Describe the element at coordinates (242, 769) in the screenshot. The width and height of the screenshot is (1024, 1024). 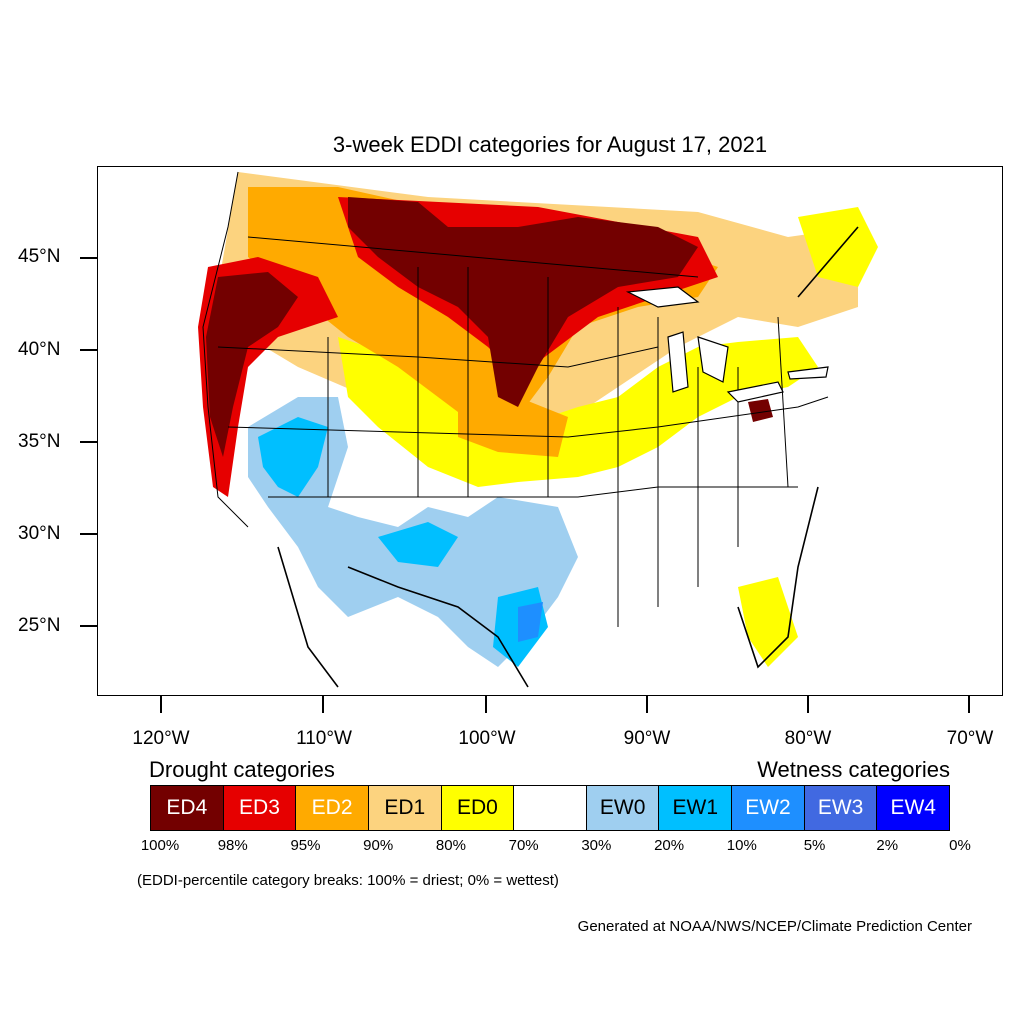
I see `drought-heading: Drought categories` at that location.